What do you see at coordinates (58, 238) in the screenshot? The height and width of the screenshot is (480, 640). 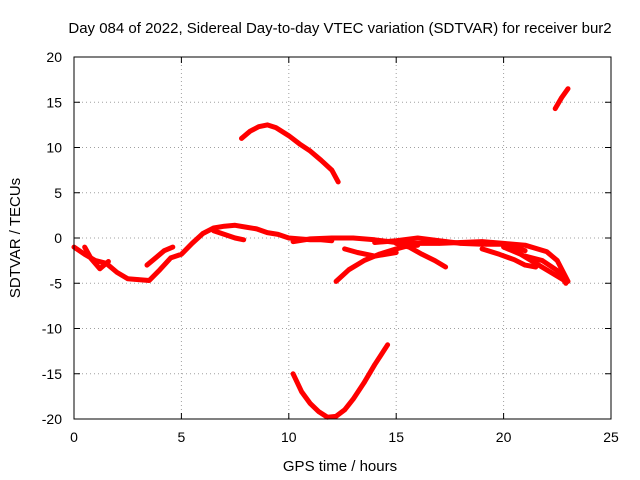 I see `y-tick-label: 0` at bounding box center [58, 238].